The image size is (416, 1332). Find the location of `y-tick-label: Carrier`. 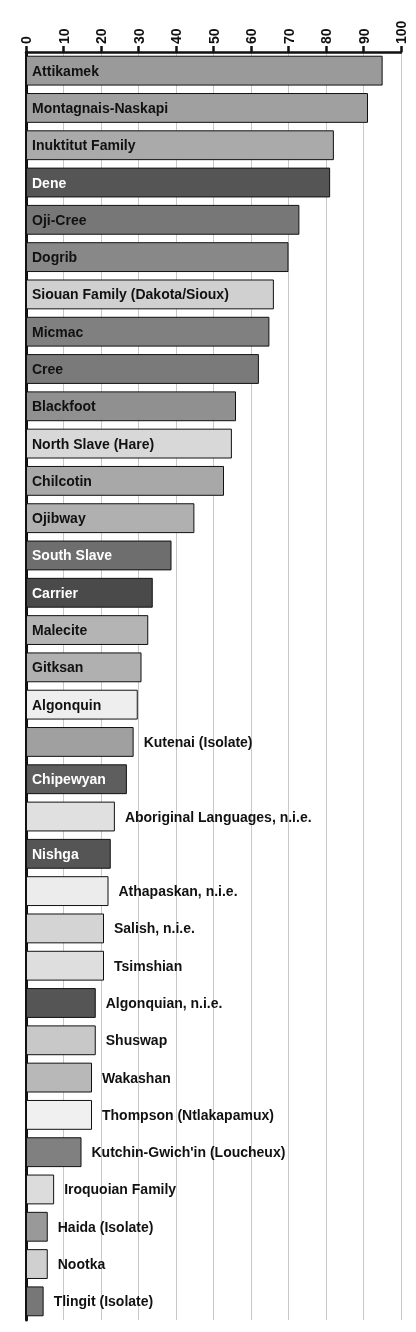

y-tick-label: Carrier is located at coordinates (55, 592).